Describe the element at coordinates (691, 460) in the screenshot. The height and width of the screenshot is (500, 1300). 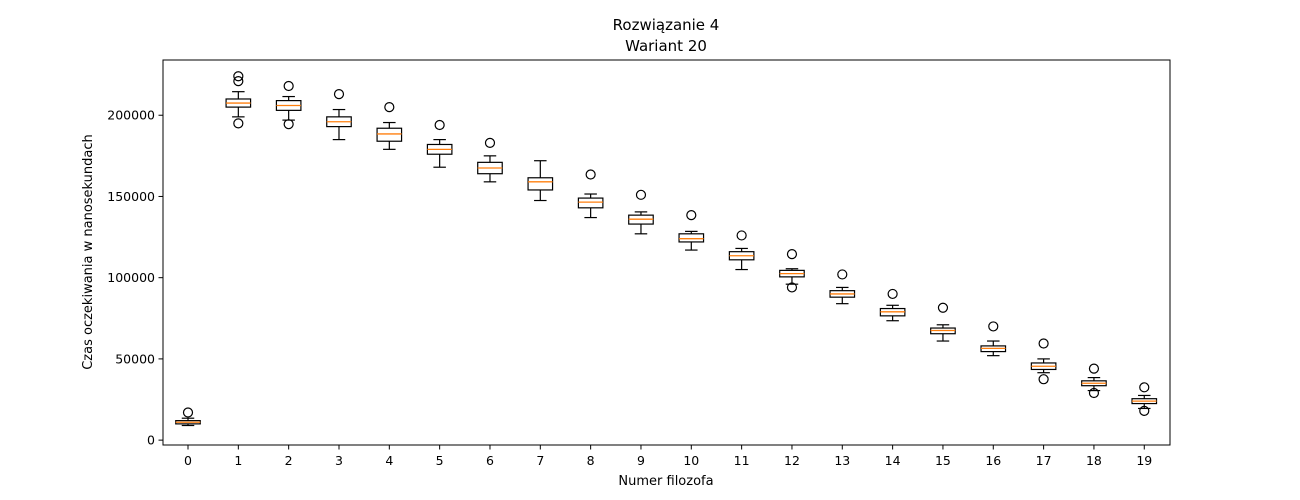
I see `x-tick-label: 10` at that location.